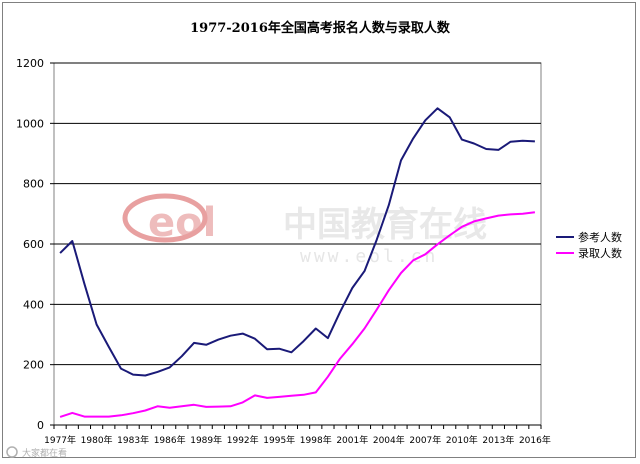 The height and width of the screenshot is (464, 640). I want to click on x-tick-label: 1977年, so click(60, 440).